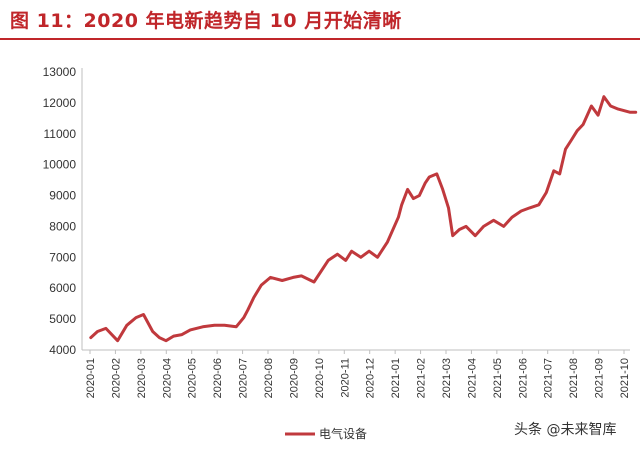 The width and height of the screenshot is (640, 449). Describe the element at coordinates (422, 378) in the screenshot. I see `x-tick-label: 2021-02` at that location.